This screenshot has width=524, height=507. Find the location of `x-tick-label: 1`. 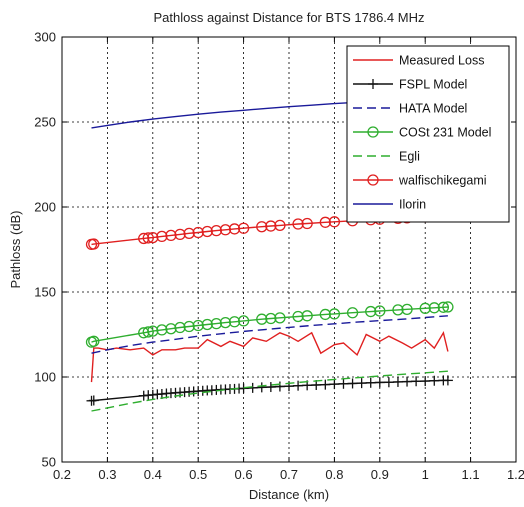

x-tick-label: 1 is located at coordinates (425, 474).